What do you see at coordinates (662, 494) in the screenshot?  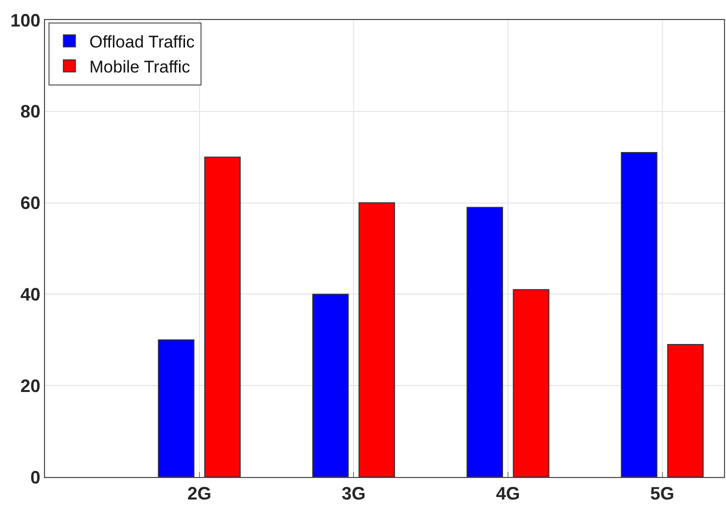 I see `x-tick-label: 5G` at bounding box center [662, 494].